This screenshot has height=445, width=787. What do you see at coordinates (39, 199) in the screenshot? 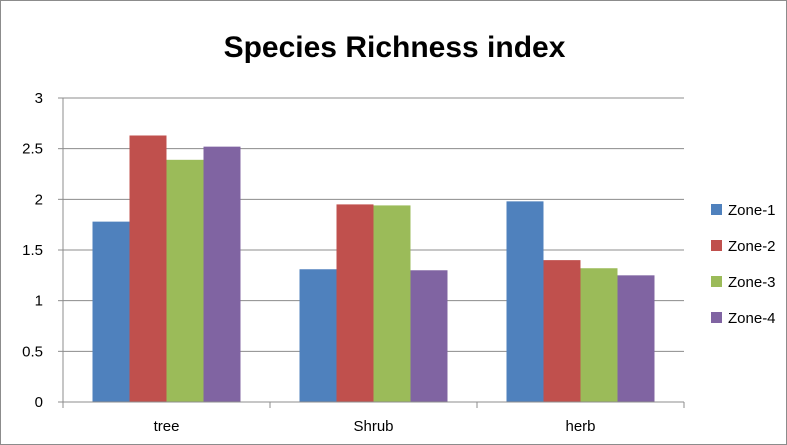
I see `y-tick-label: 2` at bounding box center [39, 199].